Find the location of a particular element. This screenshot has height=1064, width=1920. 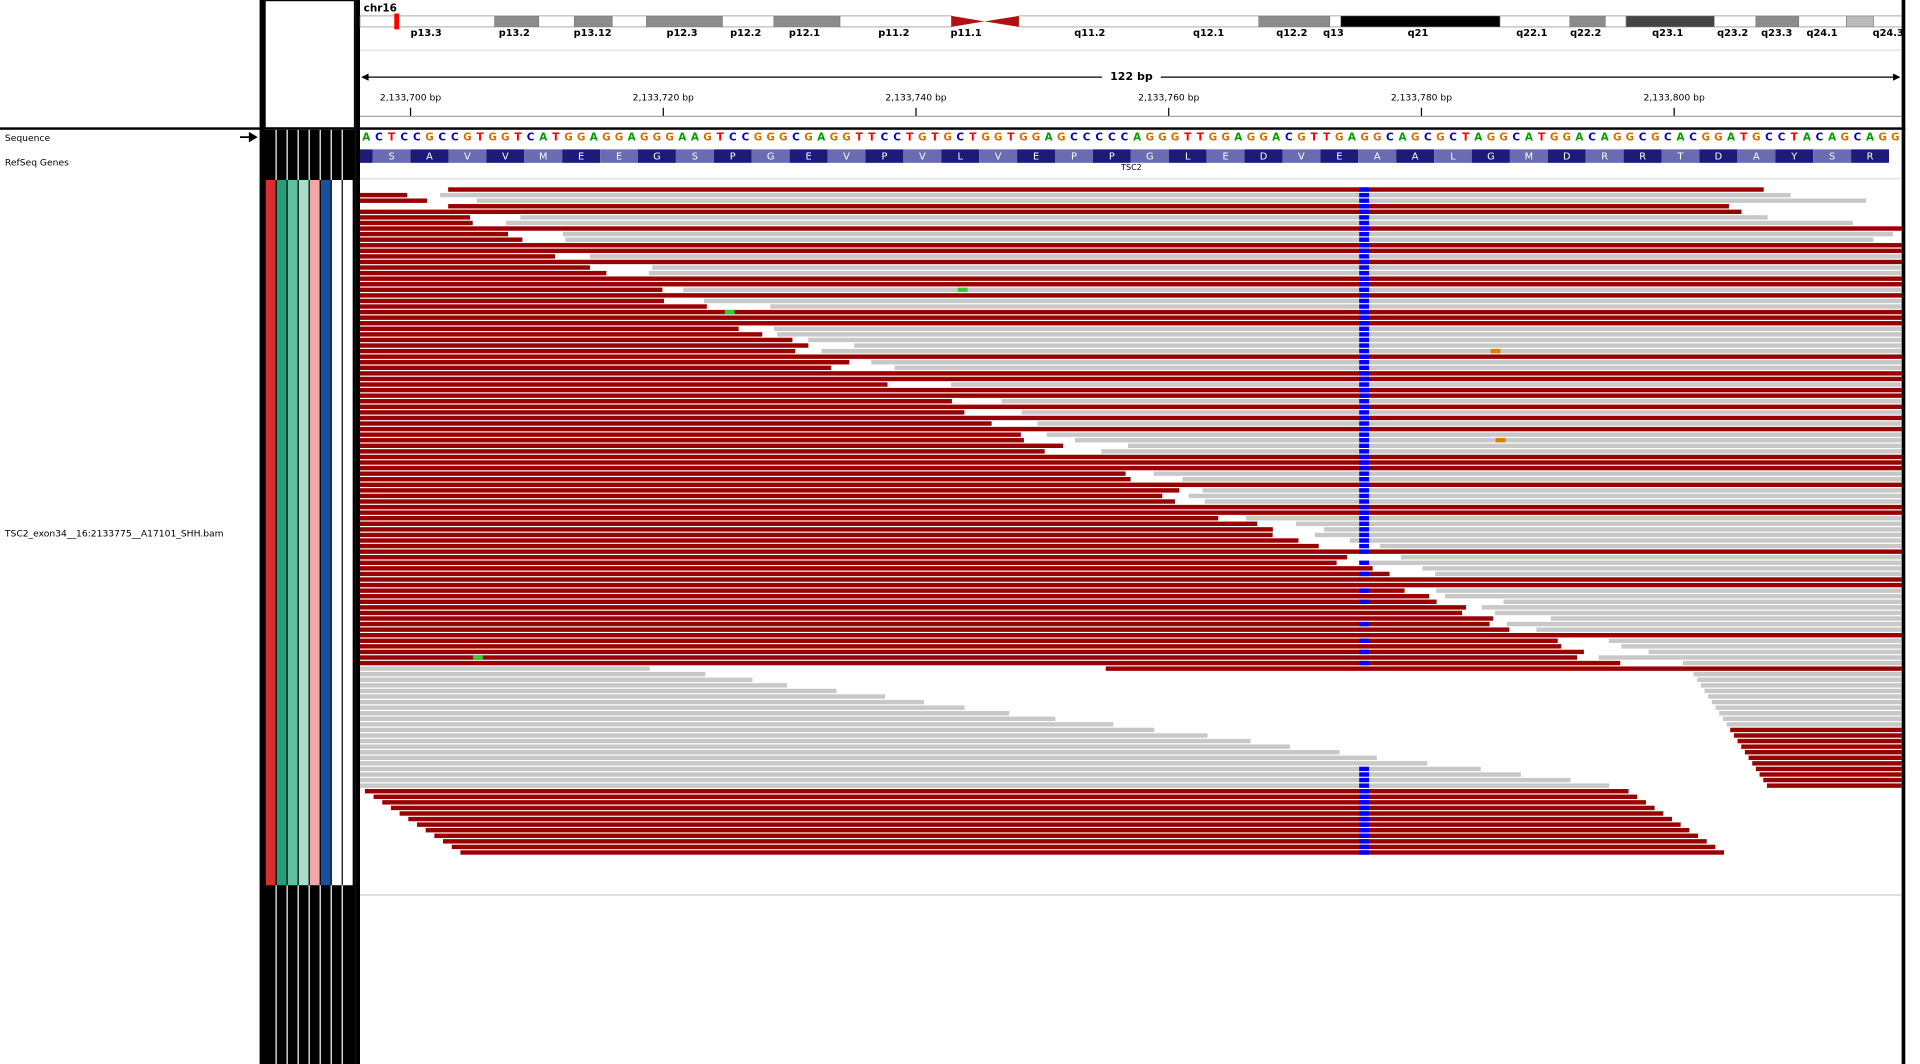

amino-acid: D is located at coordinates (1567, 157).